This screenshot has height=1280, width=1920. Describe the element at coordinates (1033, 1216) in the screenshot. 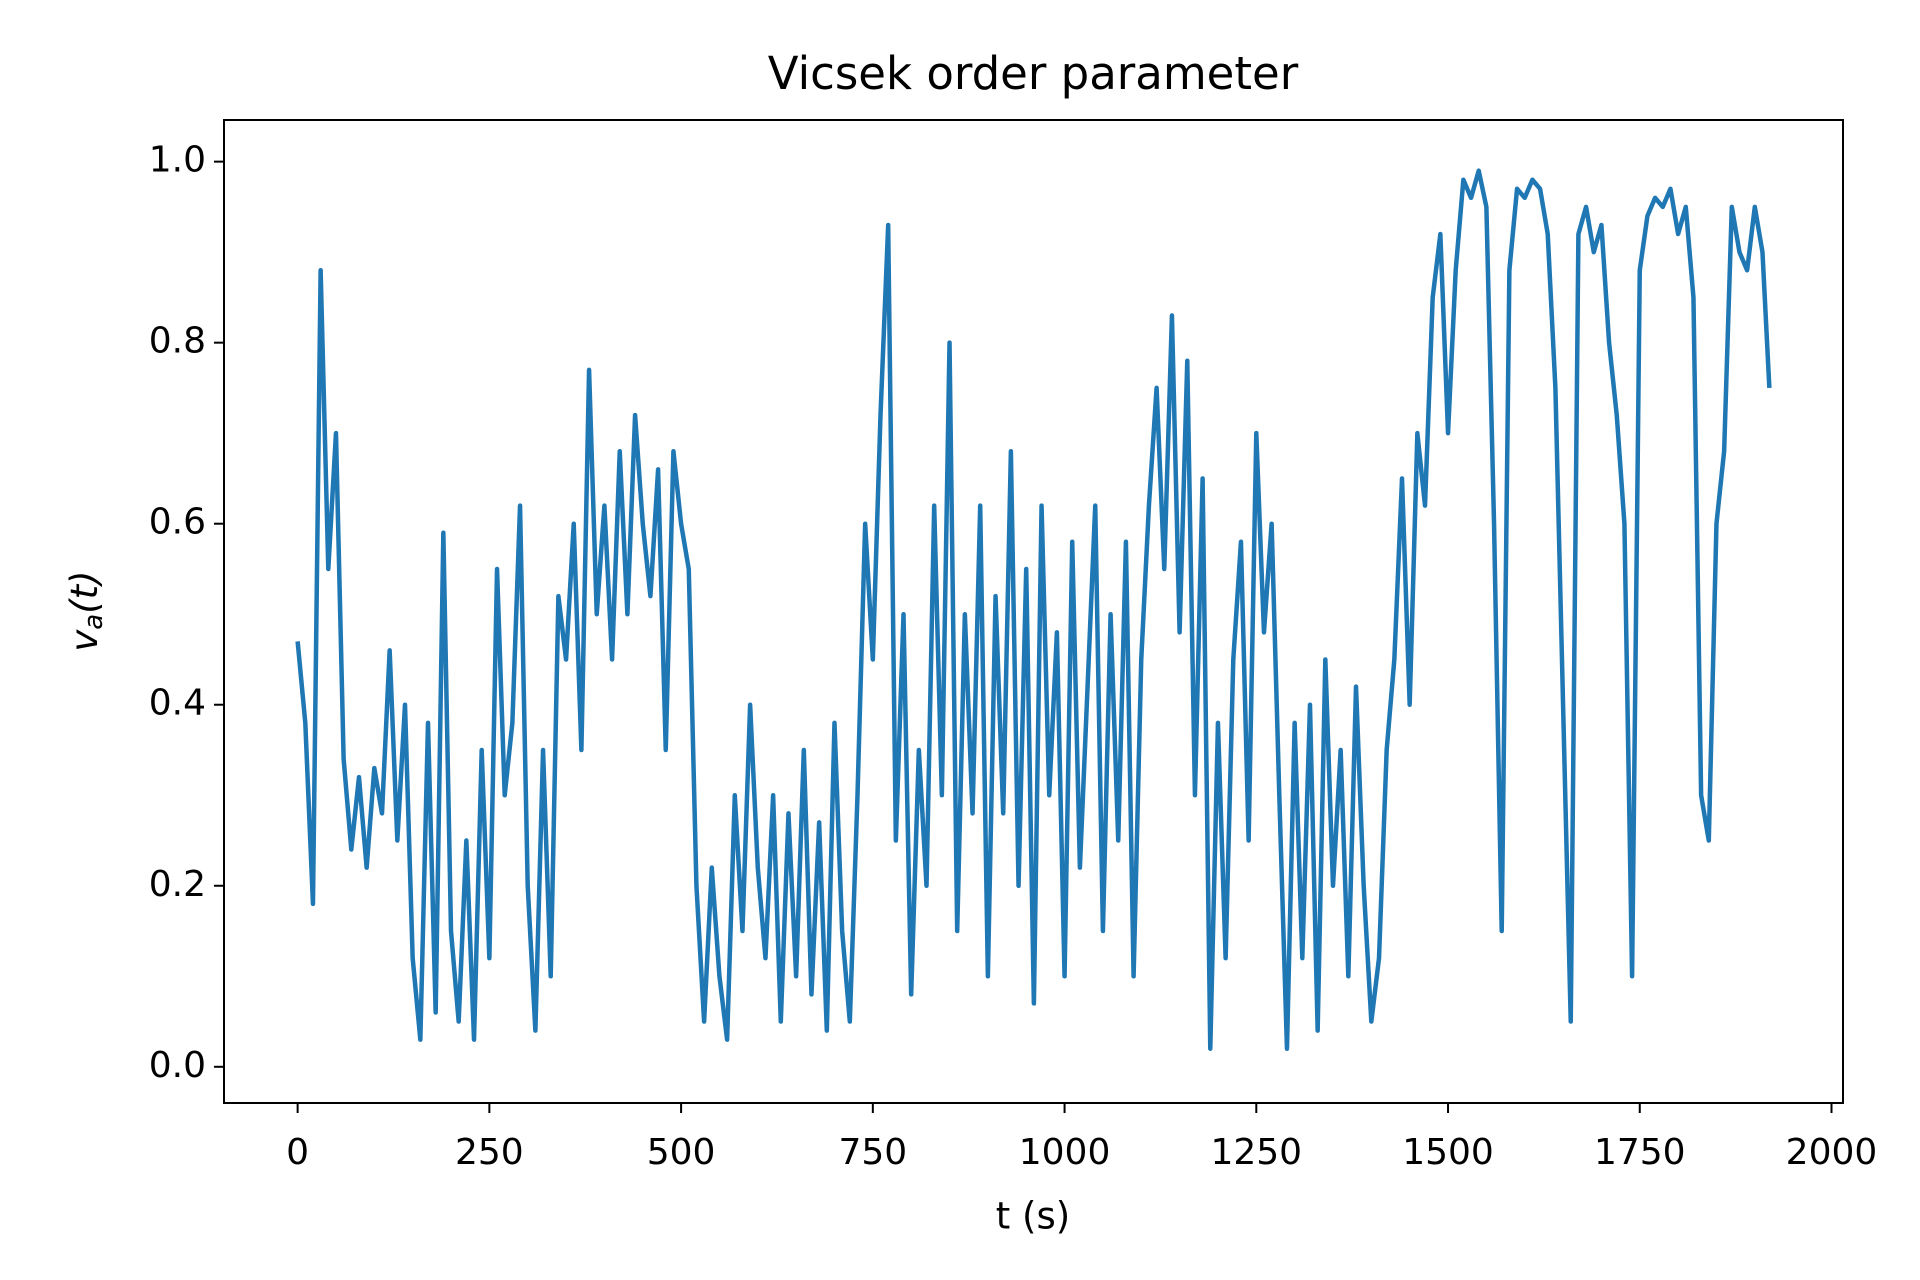

I see `x-axis-label: t (s)` at that location.